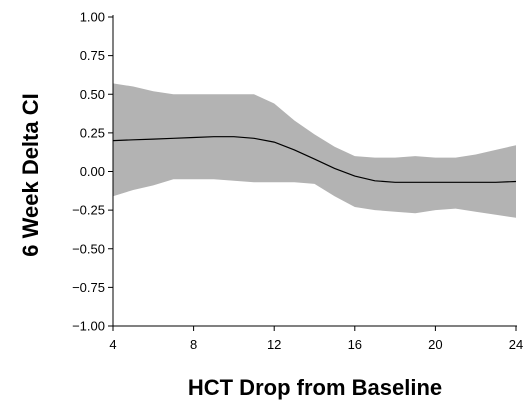 The width and height of the screenshot is (524, 406). What do you see at coordinates (88, 210) in the screenshot?
I see `y-tick-label: −0.25` at bounding box center [88, 210].